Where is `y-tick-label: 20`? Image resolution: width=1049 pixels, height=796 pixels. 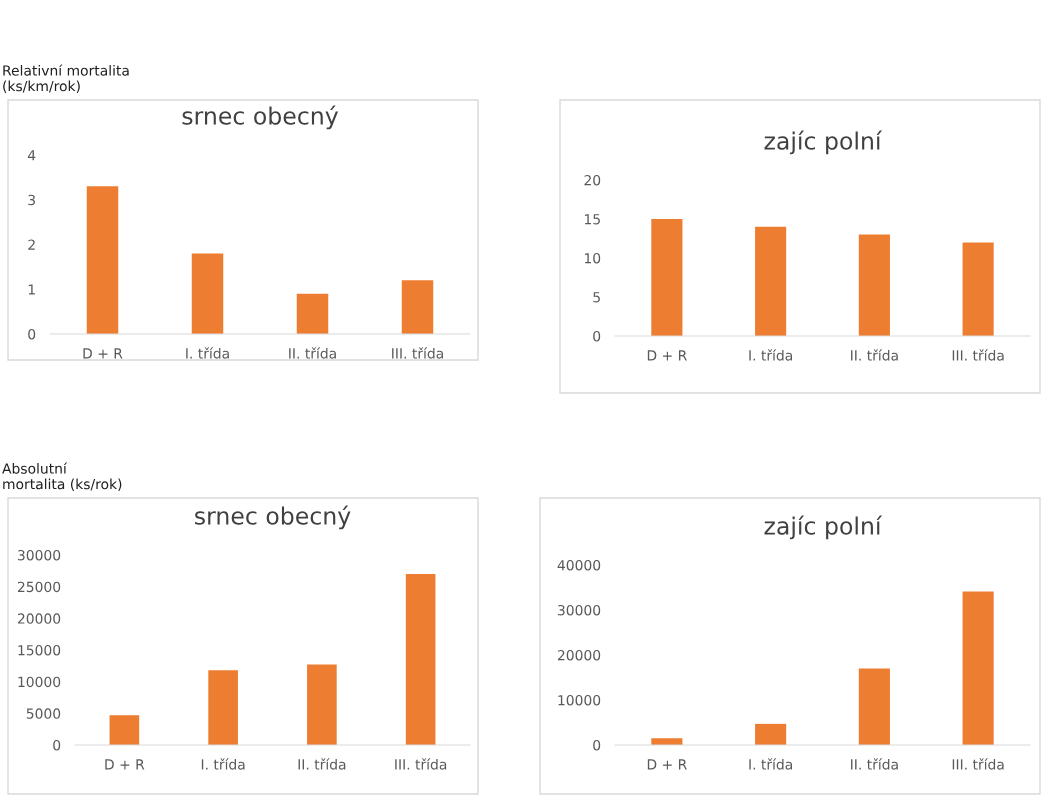
y-tick-label: 20 is located at coordinates (592, 180).